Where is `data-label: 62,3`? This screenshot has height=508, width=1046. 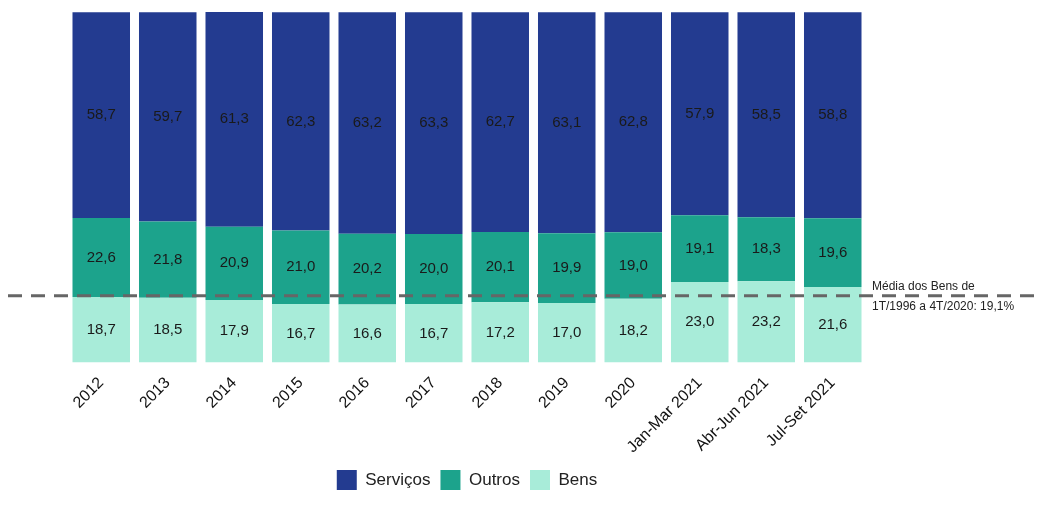
data-label: 62,3 is located at coordinates (301, 120).